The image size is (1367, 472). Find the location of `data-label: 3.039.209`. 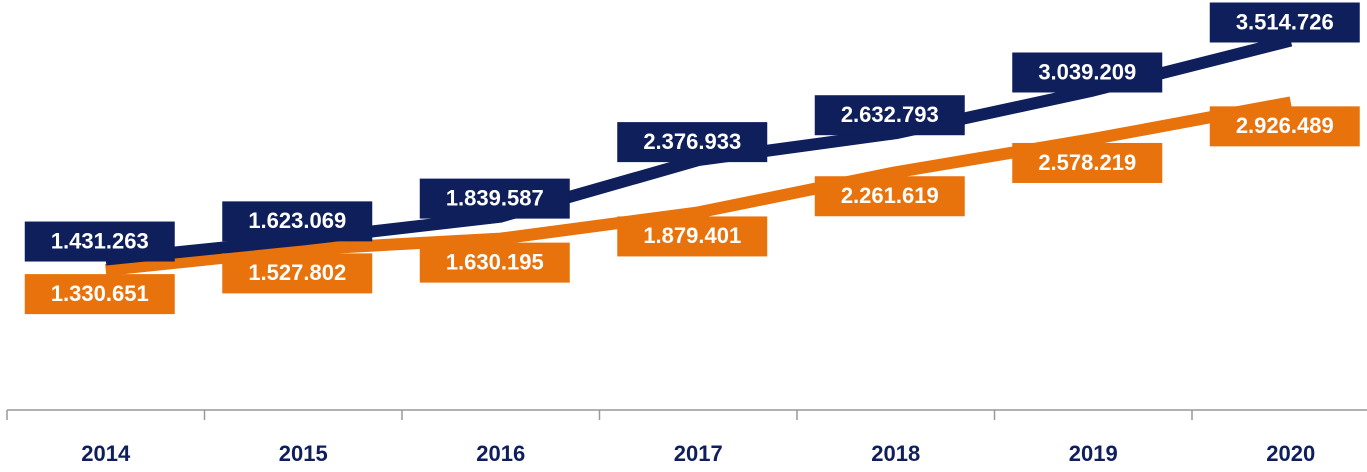

data-label: 3.039.209 is located at coordinates (1087, 71).